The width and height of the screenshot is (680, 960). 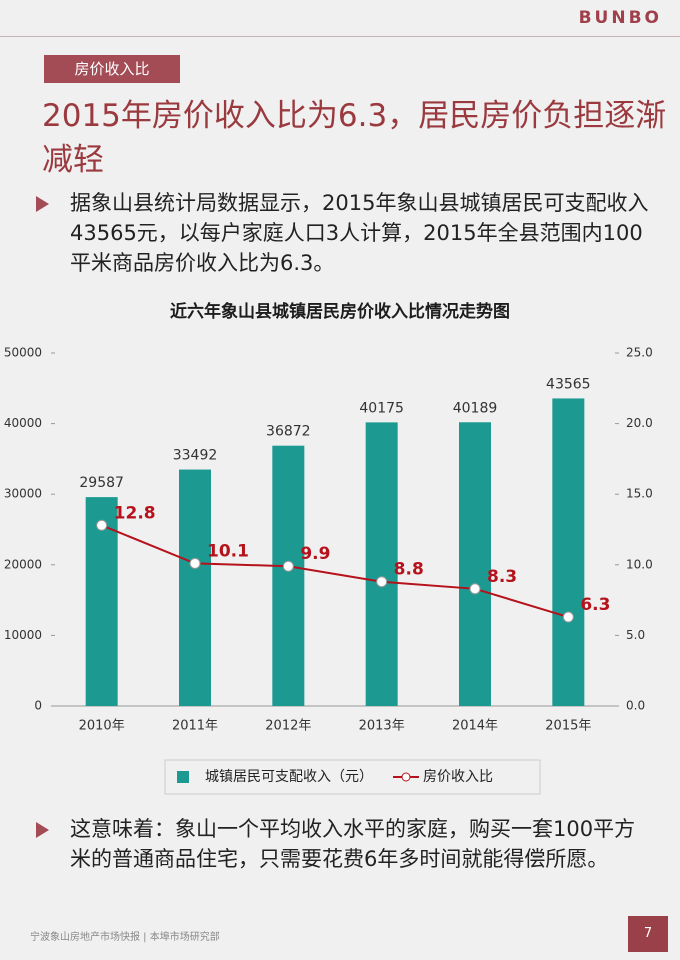 What do you see at coordinates (475, 408) in the screenshot?
I see `data-label: 40189` at bounding box center [475, 408].